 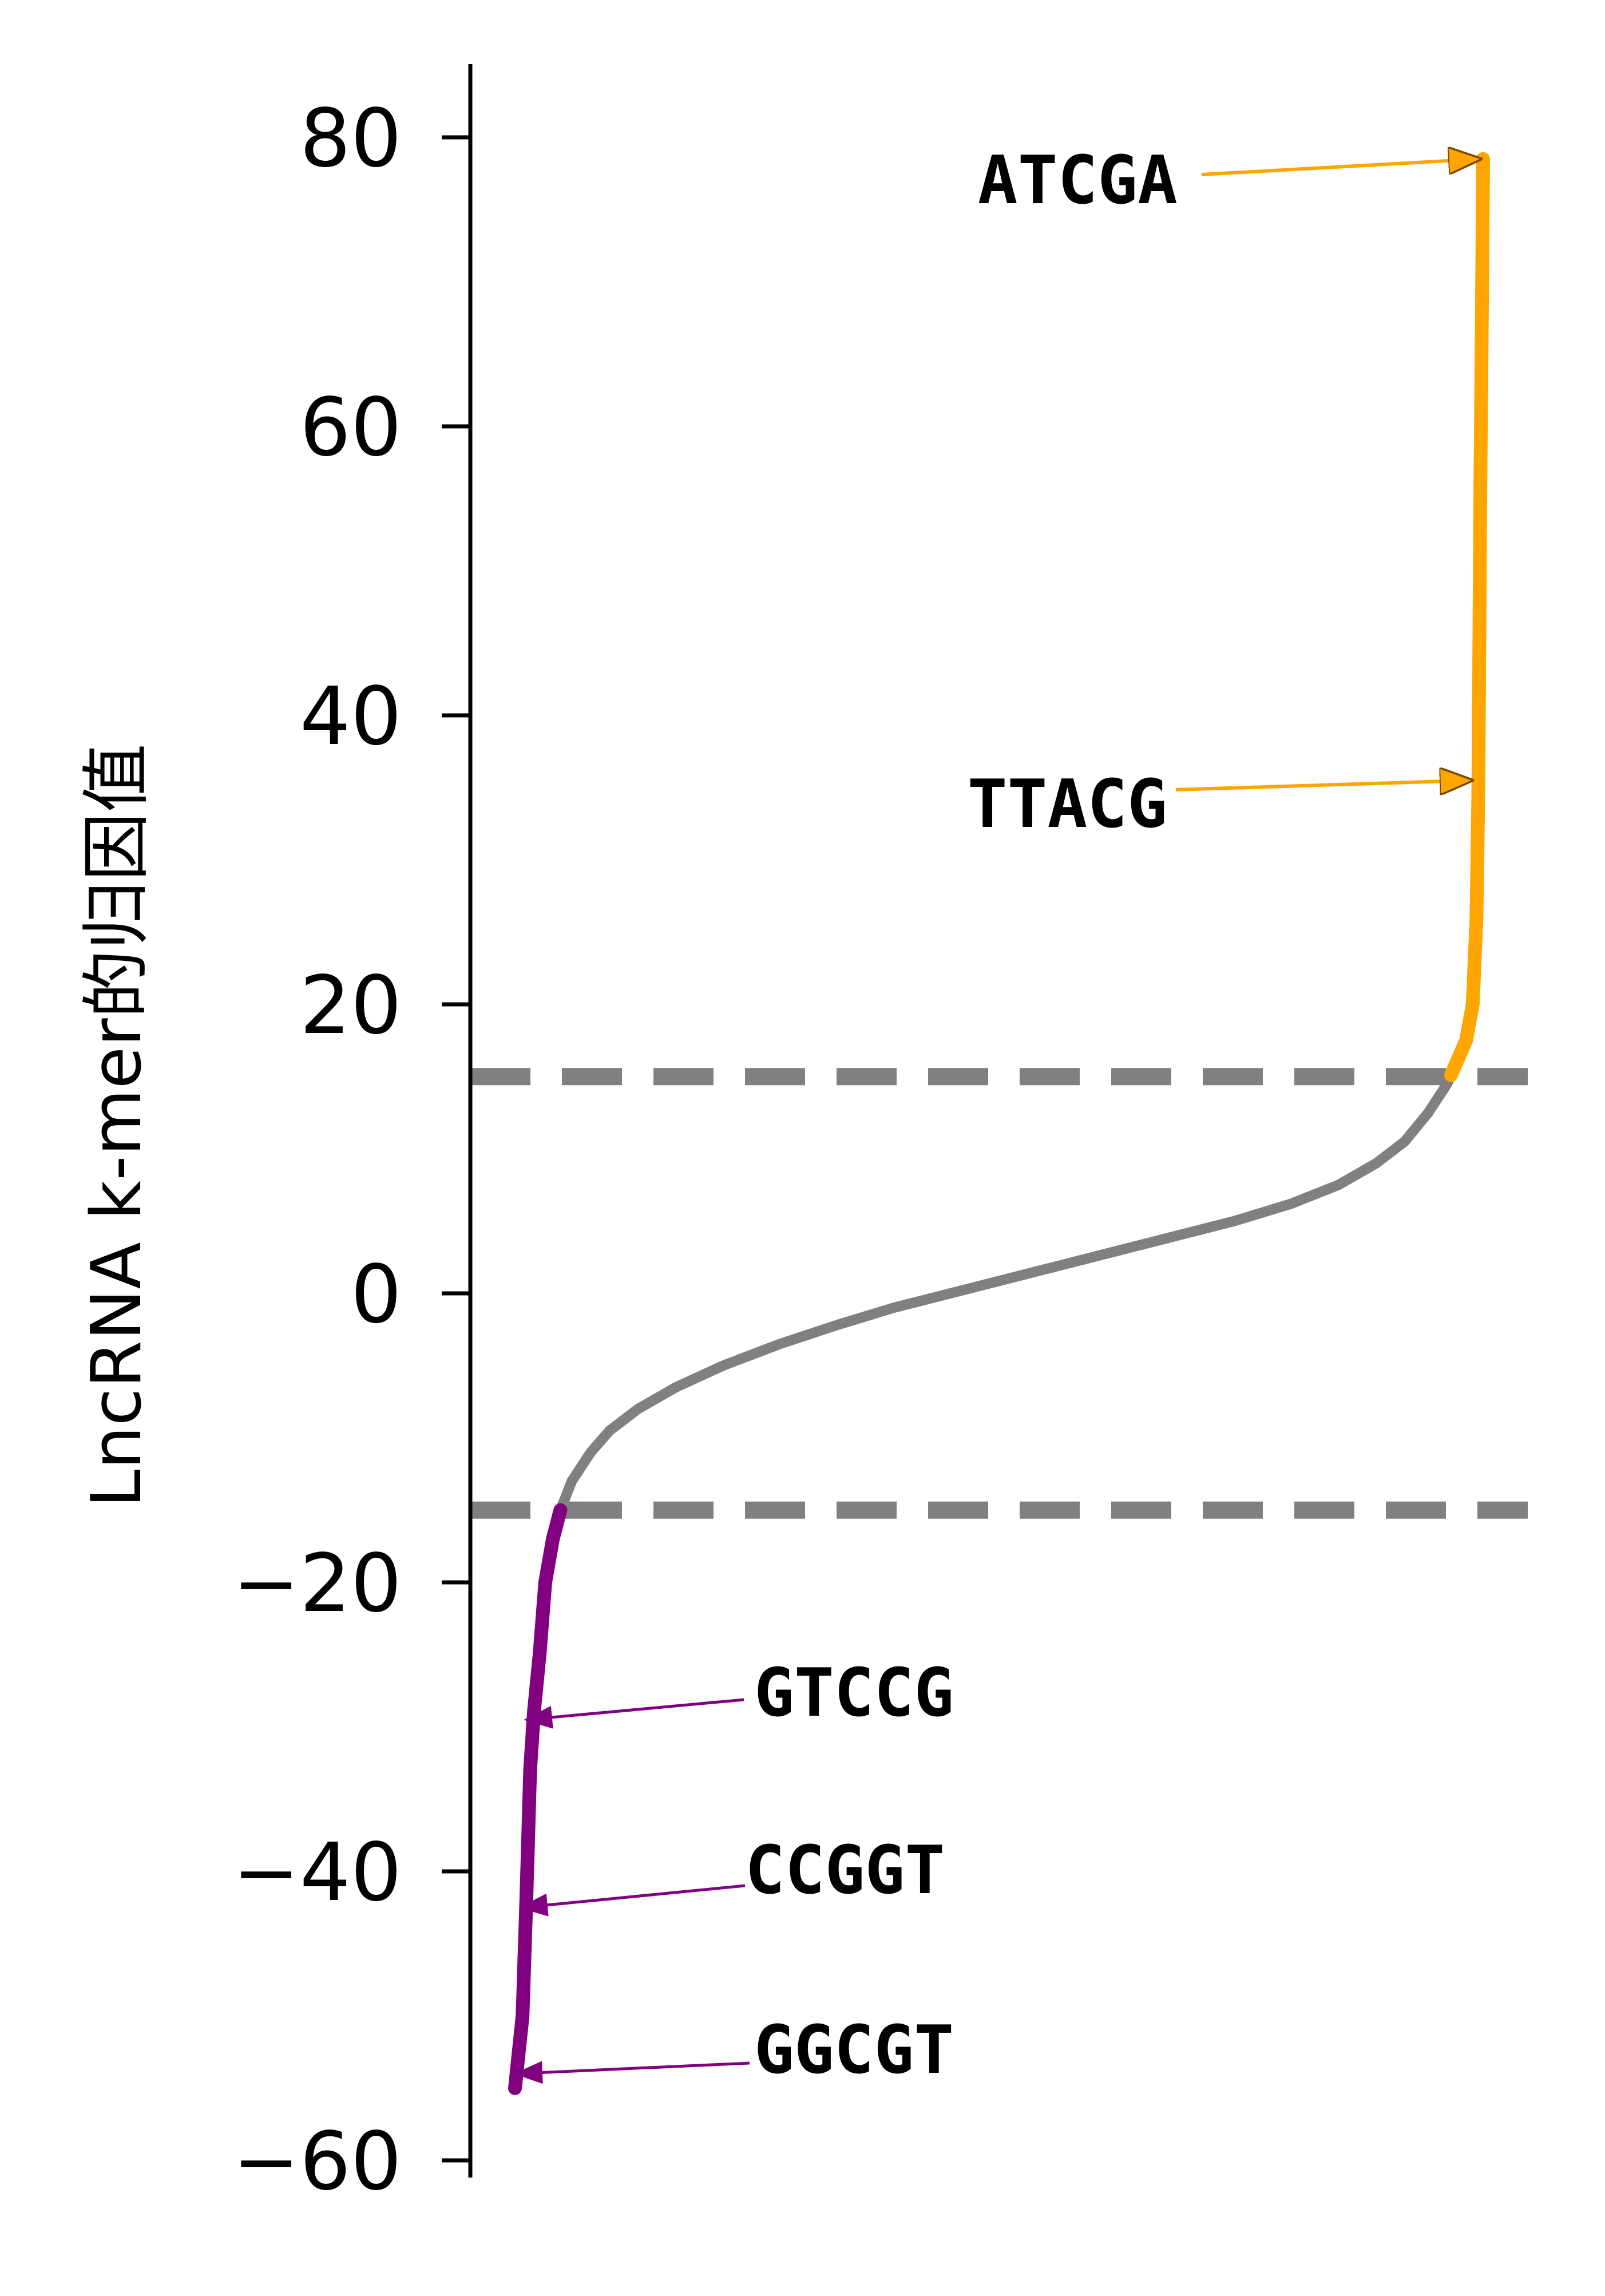 What do you see at coordinates (317, 1872) in the screenshot?
I see `y-tick-label: −40` at bounding box center [317, 1872].